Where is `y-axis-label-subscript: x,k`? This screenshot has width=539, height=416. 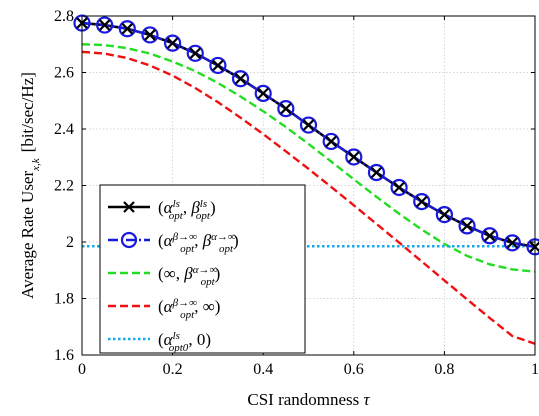 y-axis-label-subscript: x,k is located at coordinates (36, 164).